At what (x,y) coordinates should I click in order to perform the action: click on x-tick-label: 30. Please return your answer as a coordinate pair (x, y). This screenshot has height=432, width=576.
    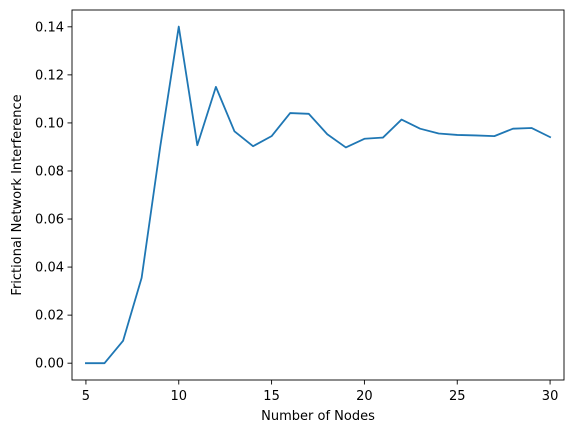
    Looking at the image, I should click on (550, 396).